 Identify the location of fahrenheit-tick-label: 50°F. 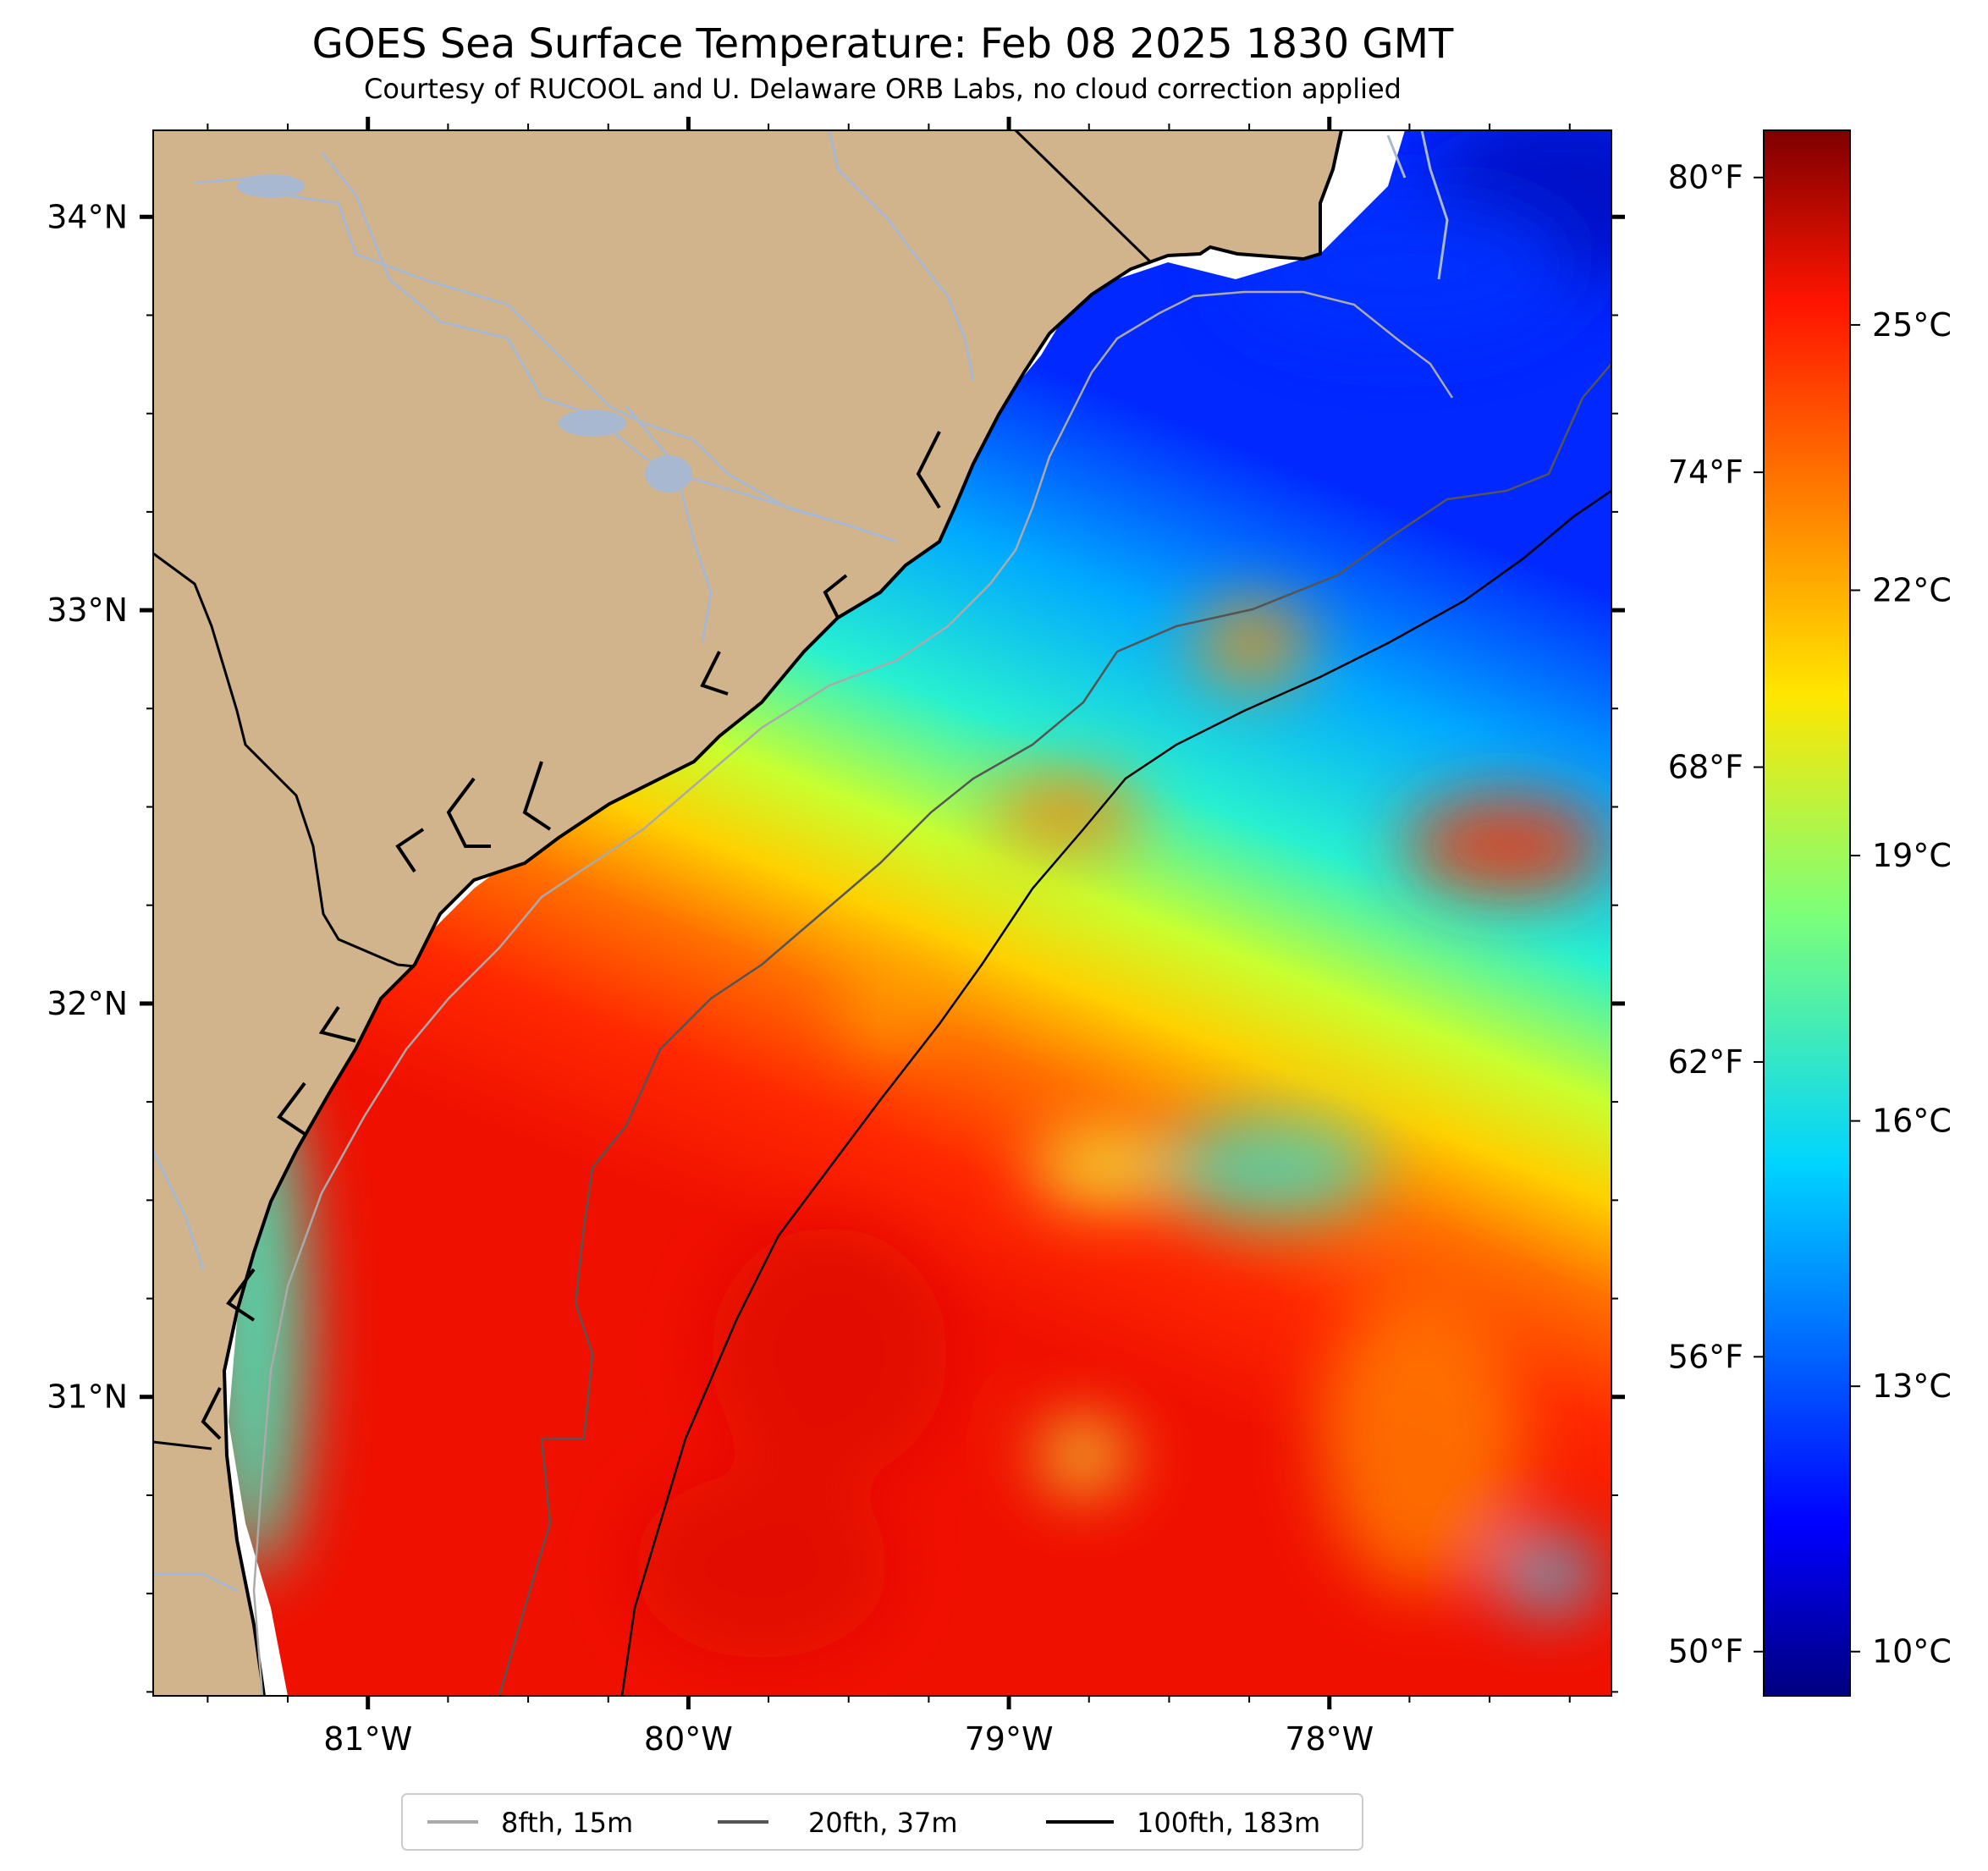
(1705, 1652).